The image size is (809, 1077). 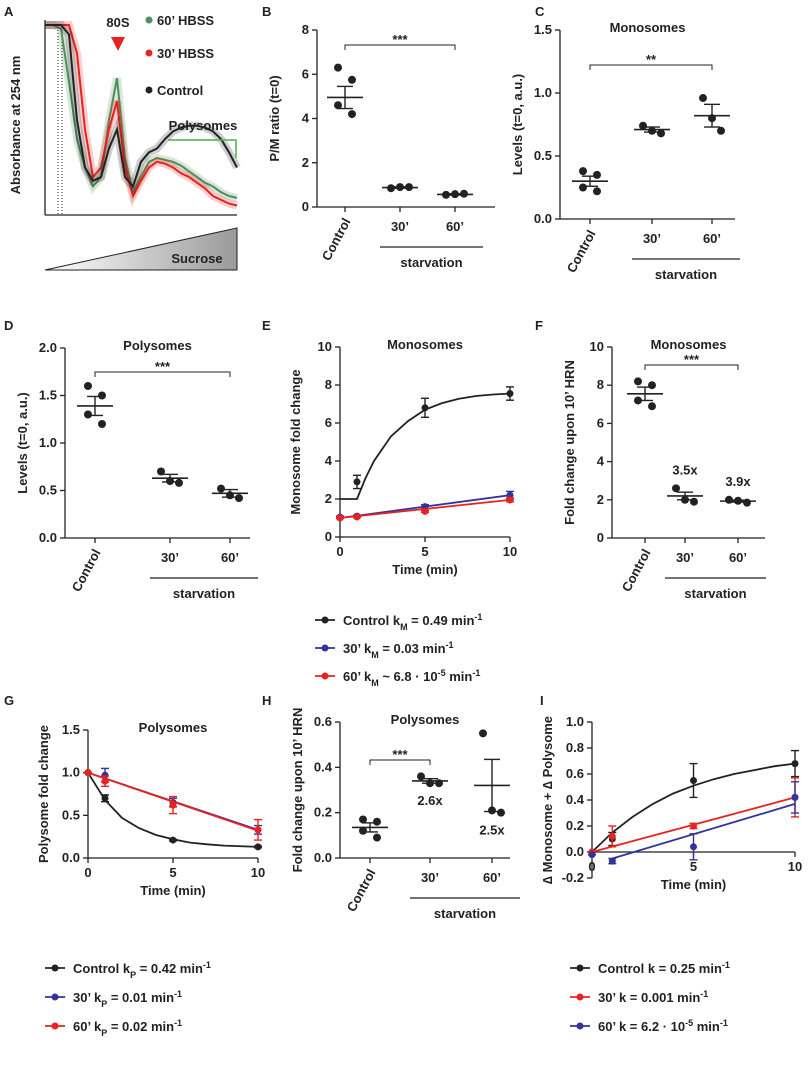 I want to click on y-axis-label: P/M ratio (t=0), so click(x=274, y=118).